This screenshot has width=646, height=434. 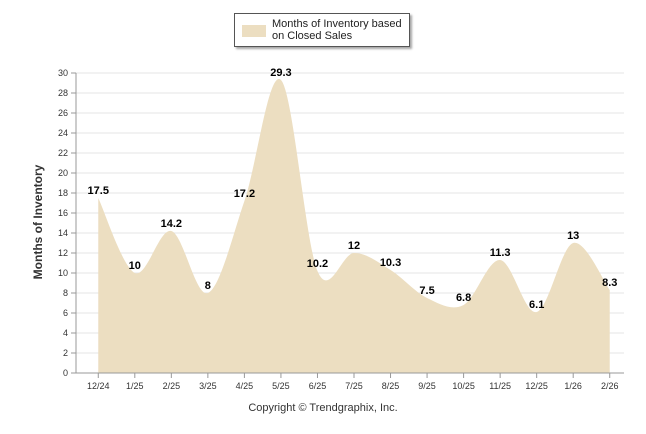 I want to click on data-label: 29.3, so click(x=280, y=73).